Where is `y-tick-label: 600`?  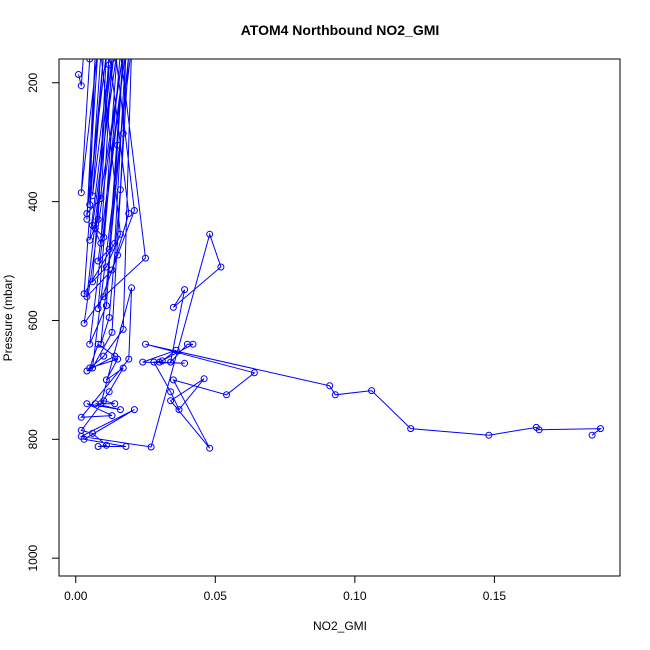
y-tick-label: 600 is located at coordinates (33, 320).